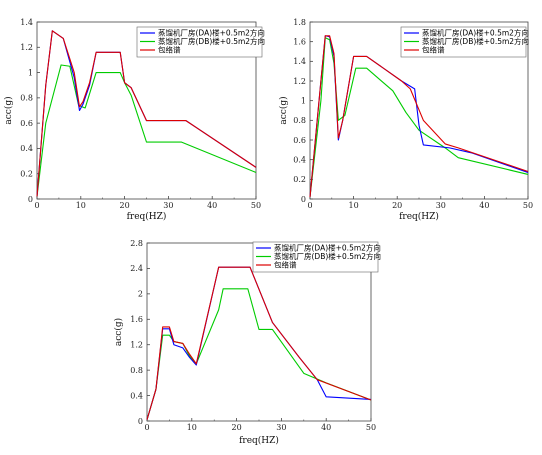 This screenshot has width=542, height=455. What do you see at coordinates (136, 243) in the screenshot?
I see `y-tick-label: 2.8` at bounding box center [136, 243].